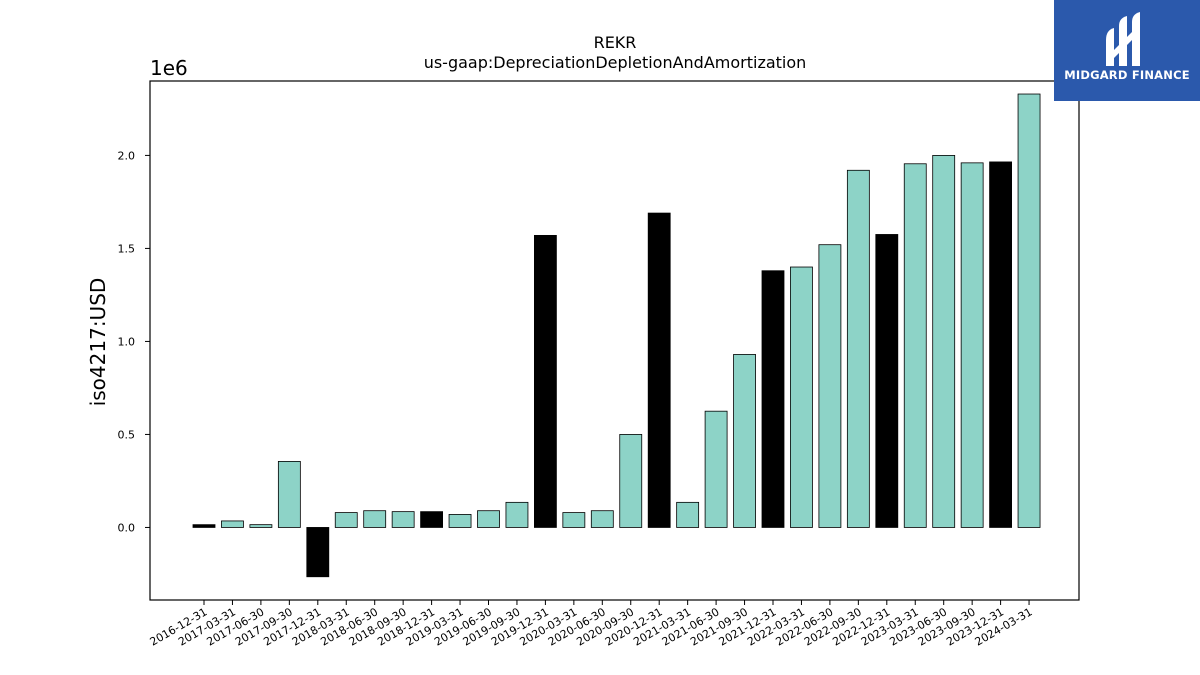 This screenshot has width=1200, height=675. Describe the element at coordinates (1123, 39) in the screenshot. I see `midgard-logo-icon` at that location.